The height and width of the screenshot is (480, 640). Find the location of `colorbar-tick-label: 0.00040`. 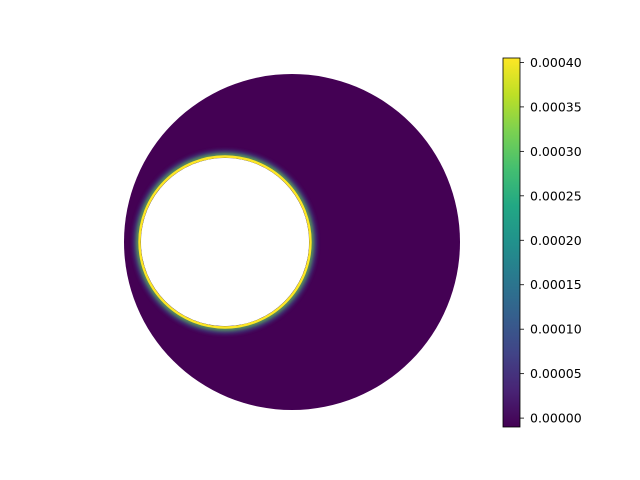

colorbar-tick-label: 0.00040 is located at coordinates (556, 62).